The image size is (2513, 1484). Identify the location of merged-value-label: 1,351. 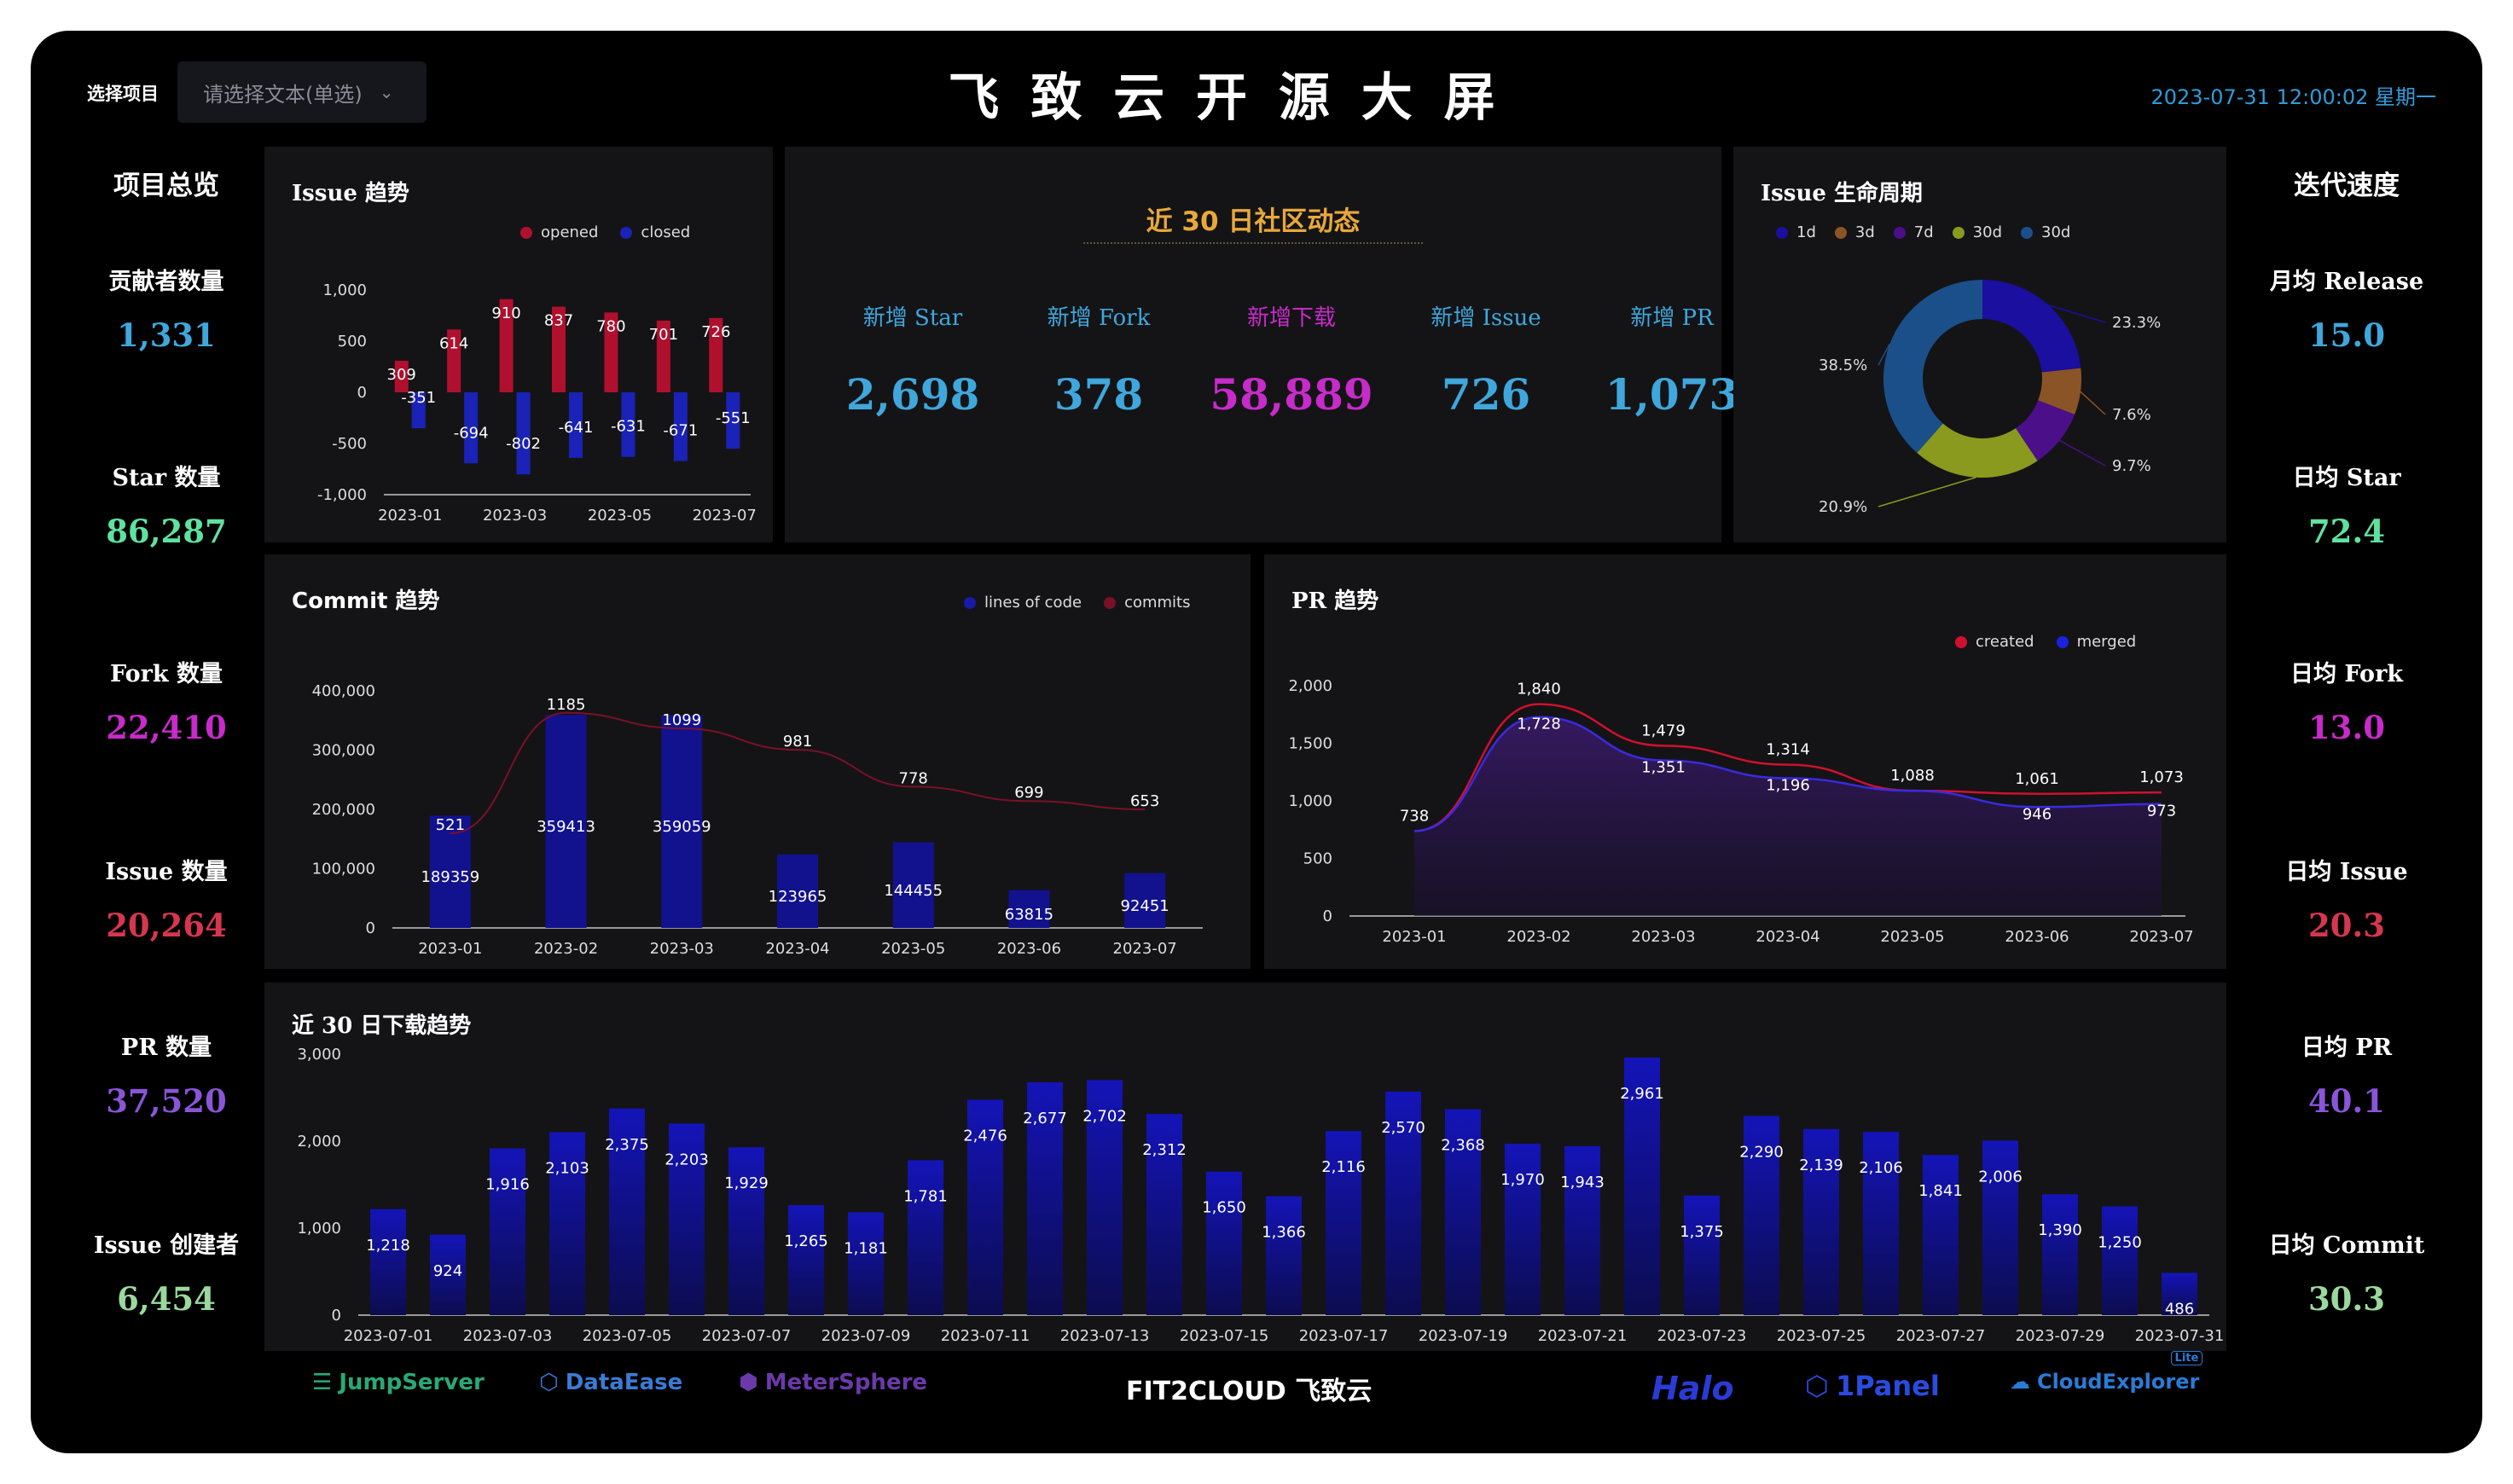
(1663, 768).